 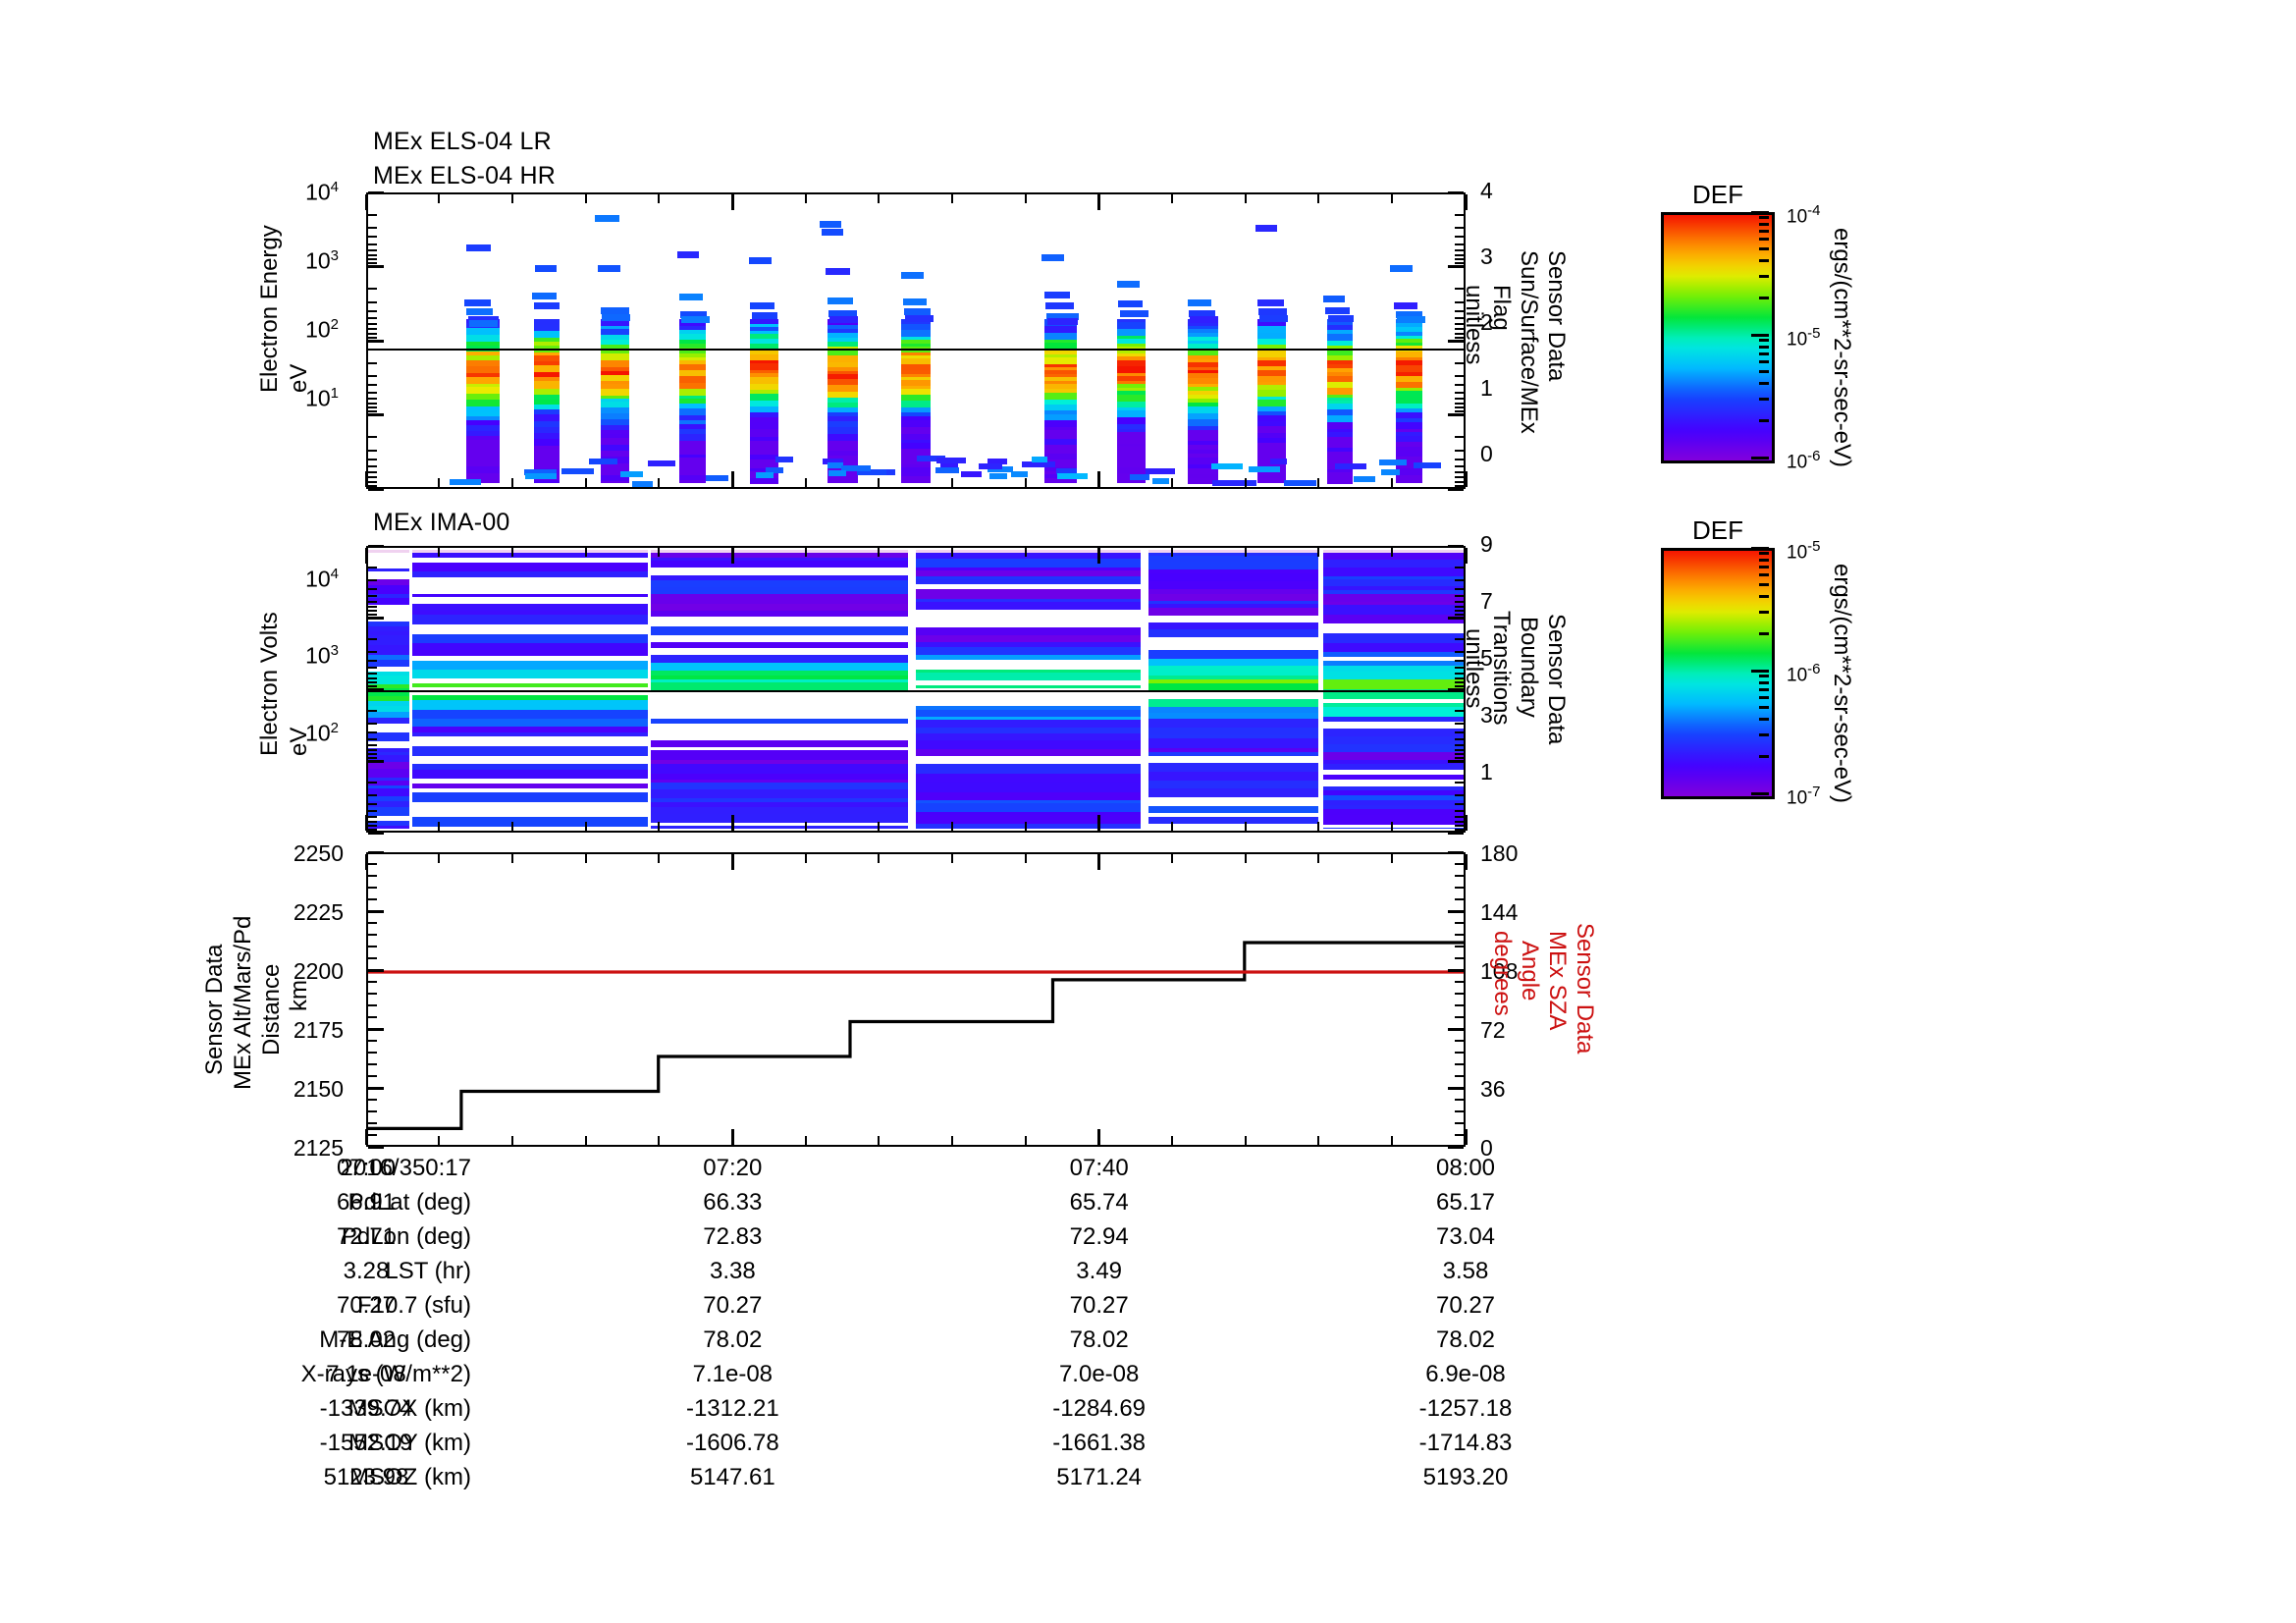 What do you see at coordinates (269, 309) in the screenshot?
I see `top-left-axis-title-line1: Electron Energy` at bounding box center [269, 309].